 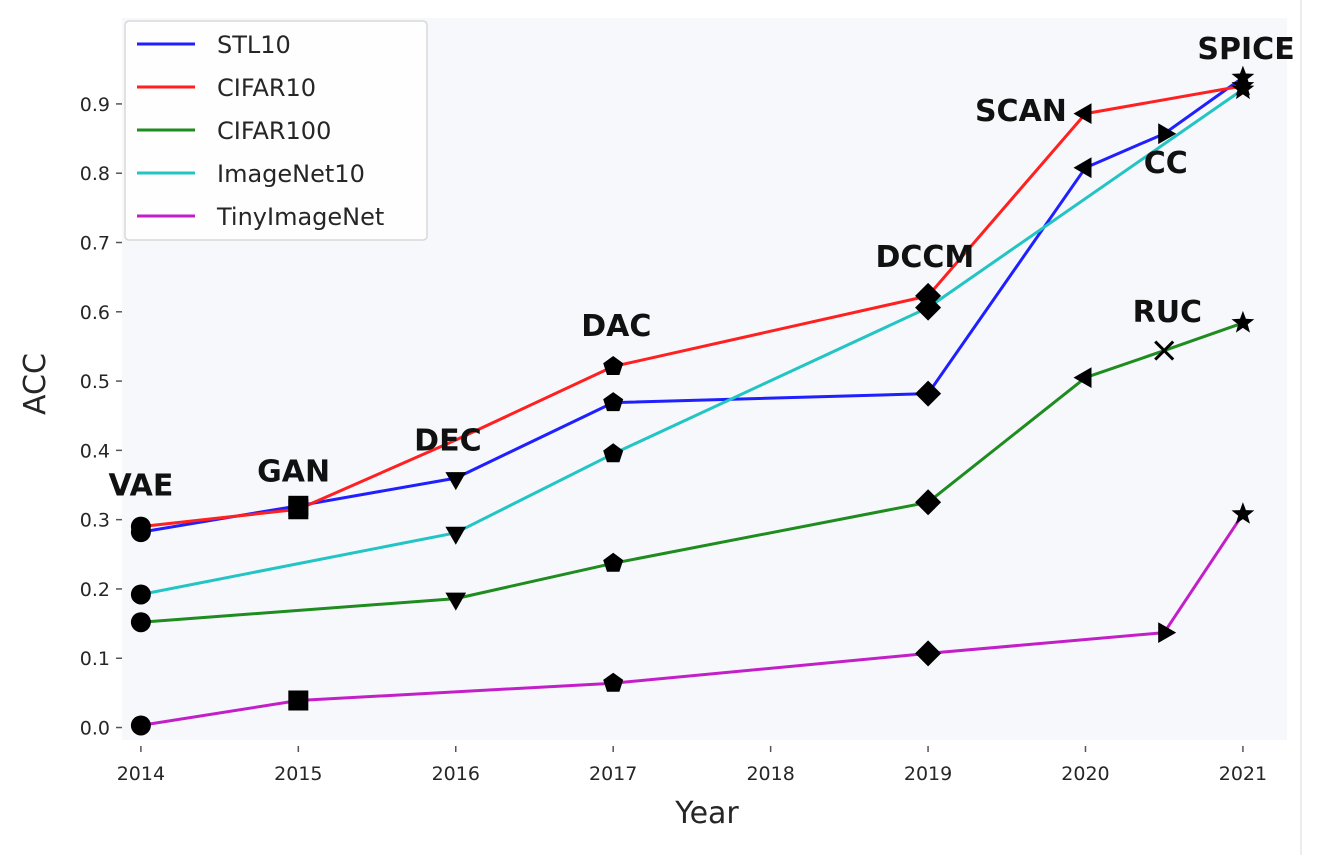 What do you see at coordinates (1082, 168) in the screenshot?
I see `marker-stl10-triangle-left` at bounding box center [1082, 168].